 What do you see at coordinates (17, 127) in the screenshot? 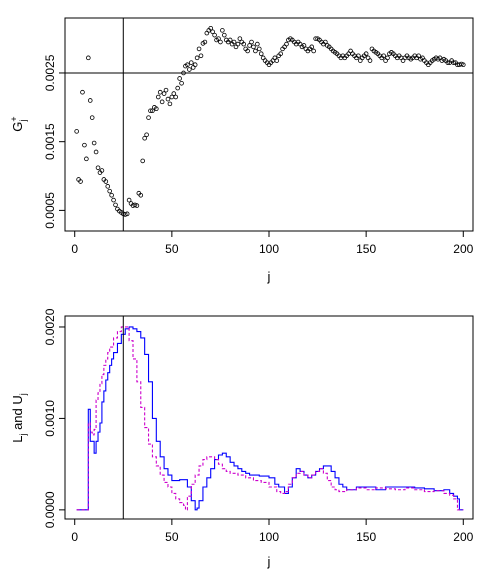
I see `top-y-label-base: G` at bounding box center [17, 127].